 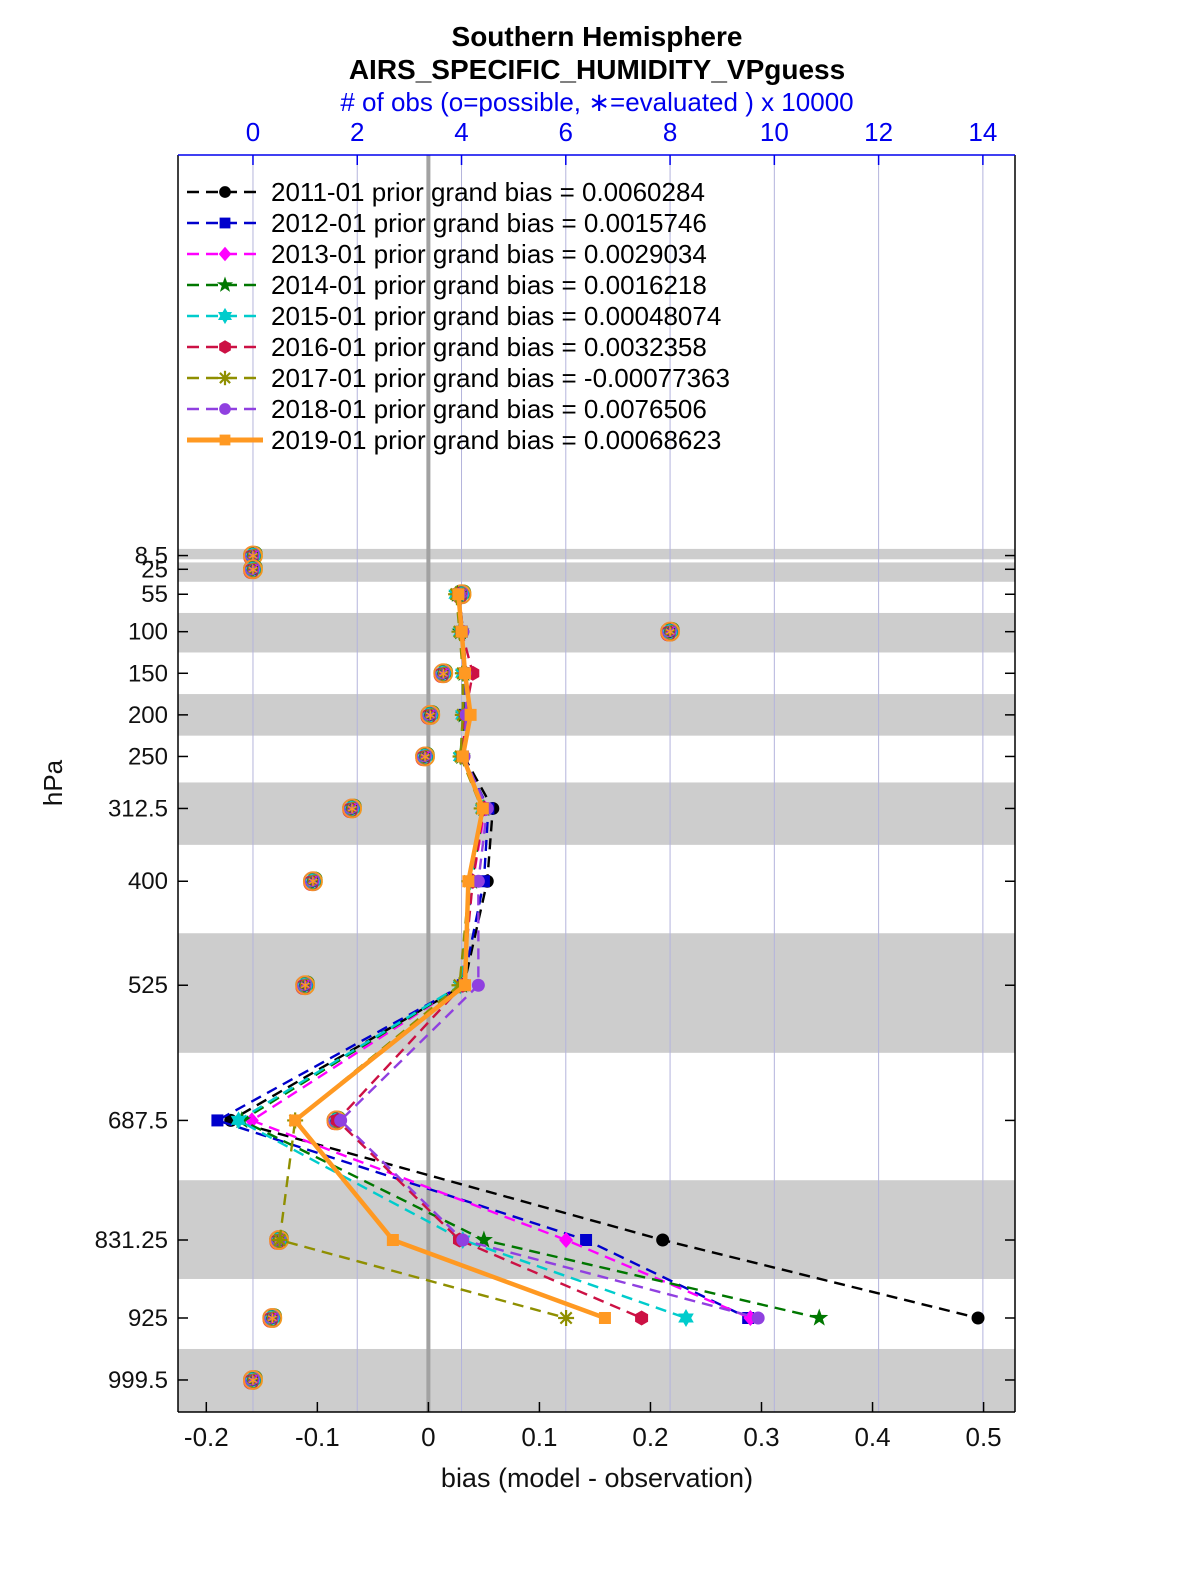 I want to click on legend-item-2018-01: 2018-01 prior grand bias = 0.0076506, so click(x=447, y=409).